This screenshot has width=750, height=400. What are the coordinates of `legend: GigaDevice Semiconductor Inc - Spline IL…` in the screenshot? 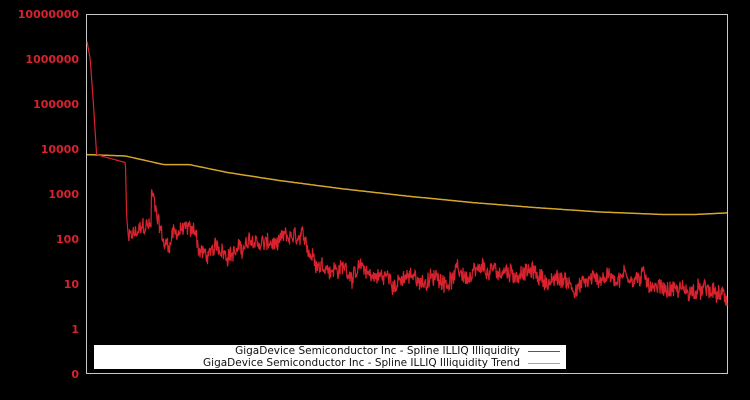 It's located at (330, 357).